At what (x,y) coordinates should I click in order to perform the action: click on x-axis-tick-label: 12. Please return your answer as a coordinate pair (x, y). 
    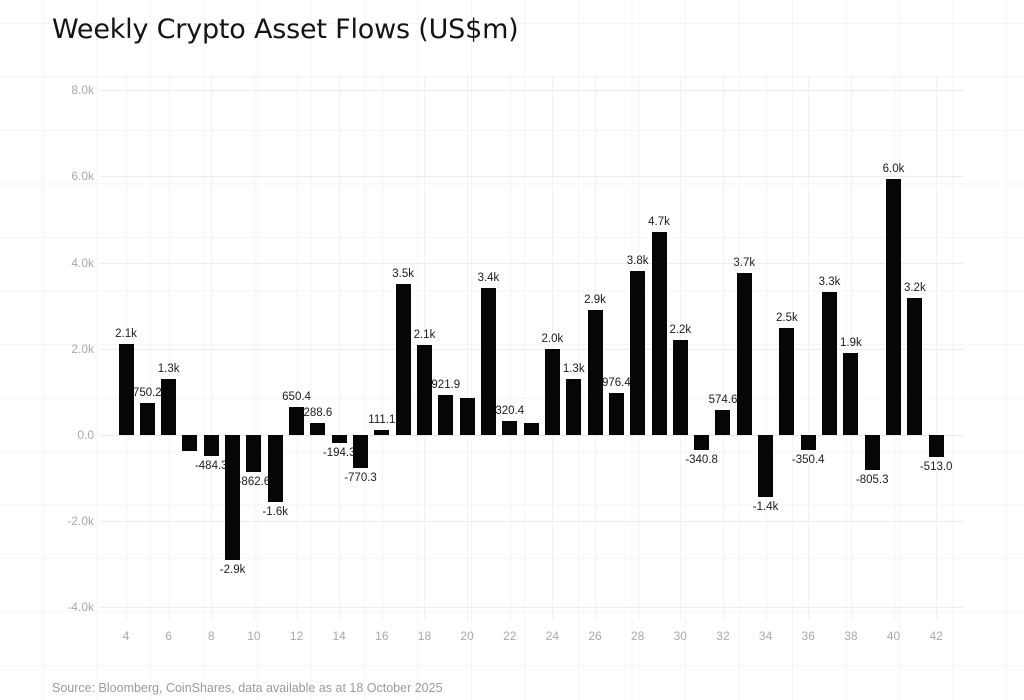
    Looking at the image, I should click on (296, 636).